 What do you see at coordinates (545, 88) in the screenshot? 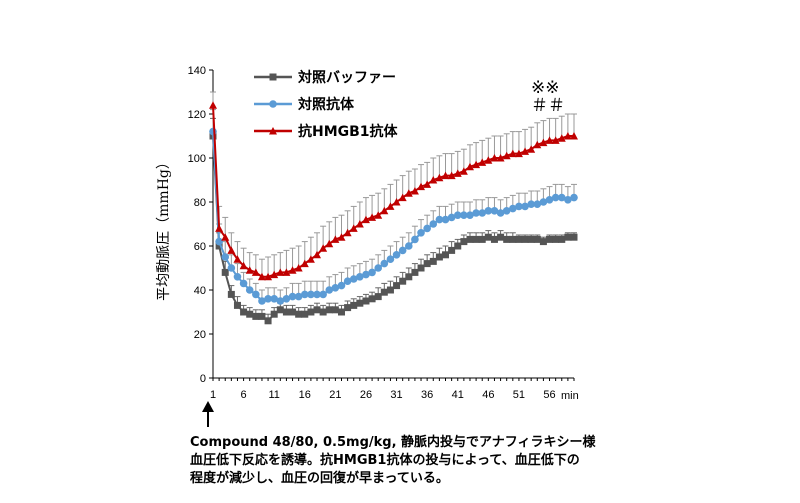
I see `significance-mark-1: ※※` at bounding box center [545, 88].